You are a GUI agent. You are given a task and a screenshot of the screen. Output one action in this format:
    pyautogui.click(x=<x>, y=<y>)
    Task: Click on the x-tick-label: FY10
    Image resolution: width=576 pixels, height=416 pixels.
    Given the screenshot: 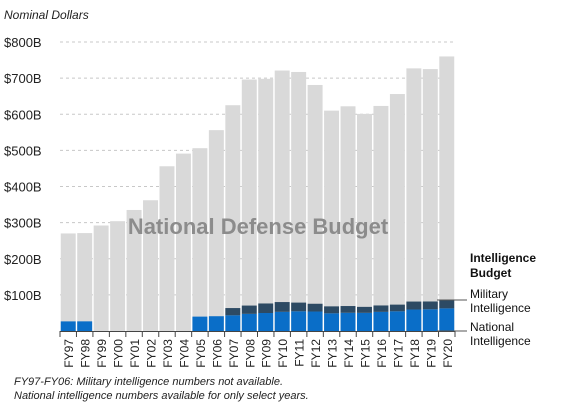 What is the action you would take?
    pyautogui.click(x=283, y=353)
    